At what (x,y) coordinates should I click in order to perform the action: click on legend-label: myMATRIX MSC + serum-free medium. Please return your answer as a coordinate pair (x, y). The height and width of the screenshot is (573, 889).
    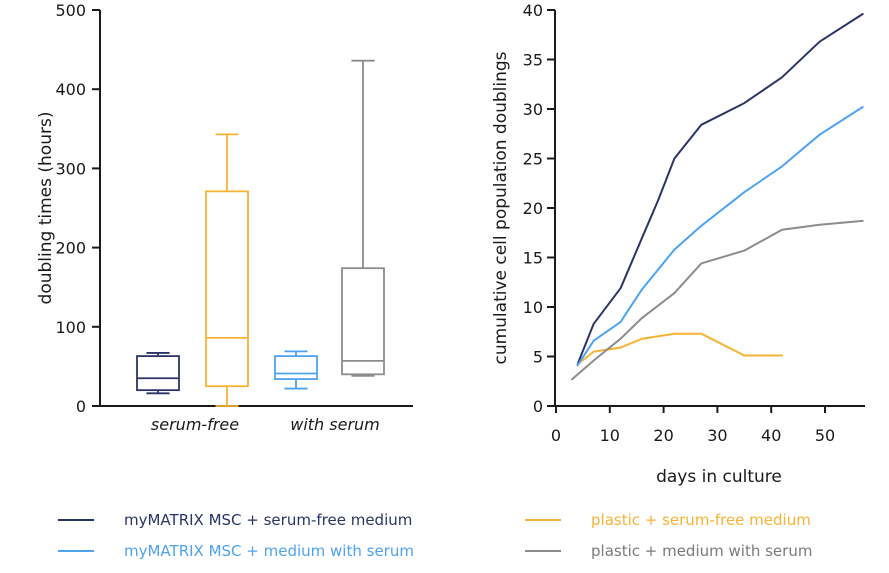
    Looking at the image, I should click on (268, 520).